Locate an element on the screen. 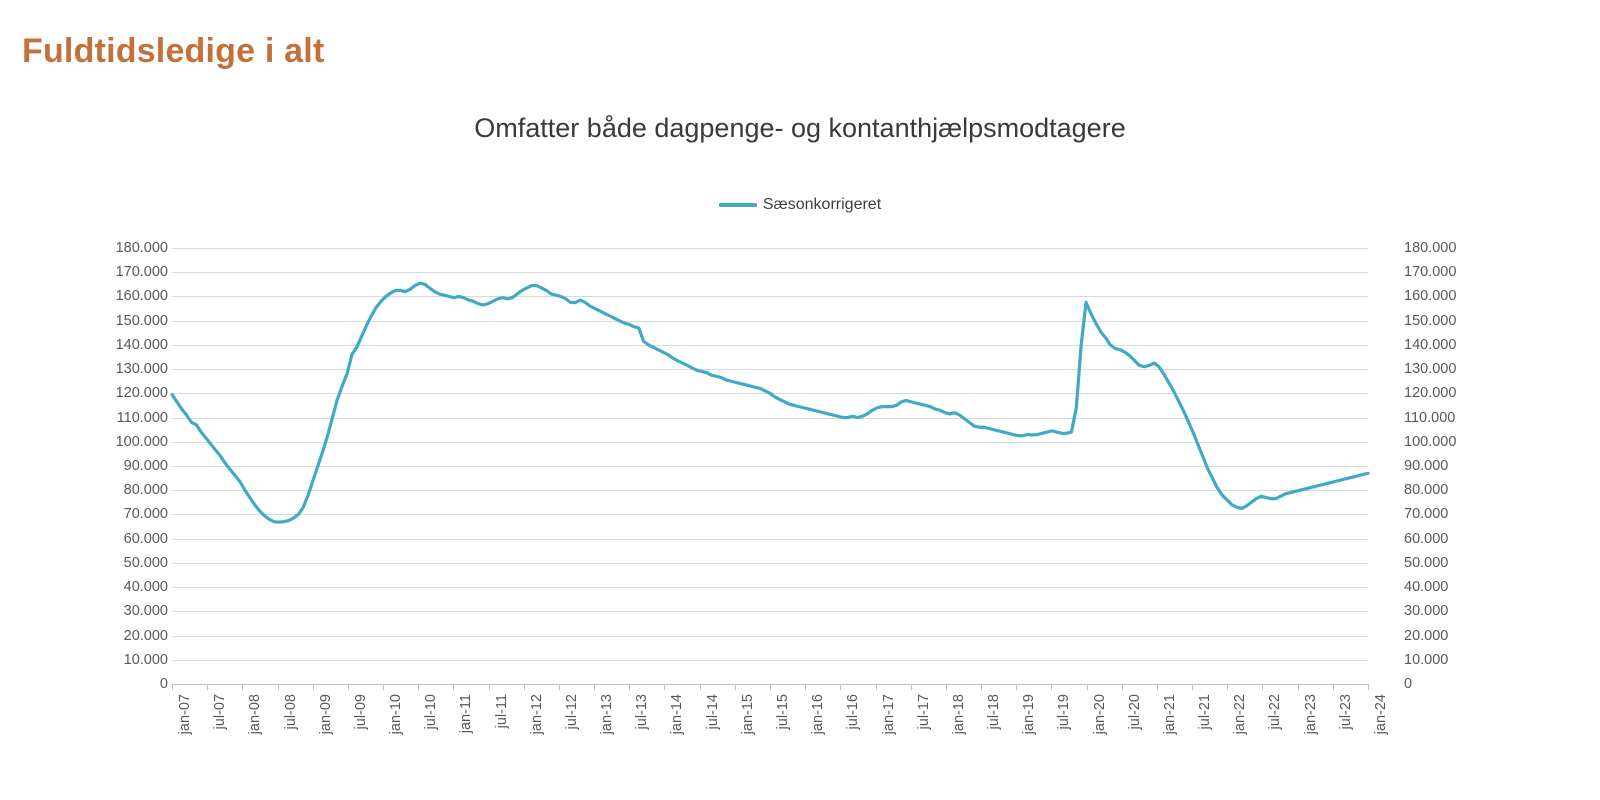 Image resolution: width=1600 pixels, height=800 pixels. y-tick-label-left: 20.000 is located at coordinates (145, 635).